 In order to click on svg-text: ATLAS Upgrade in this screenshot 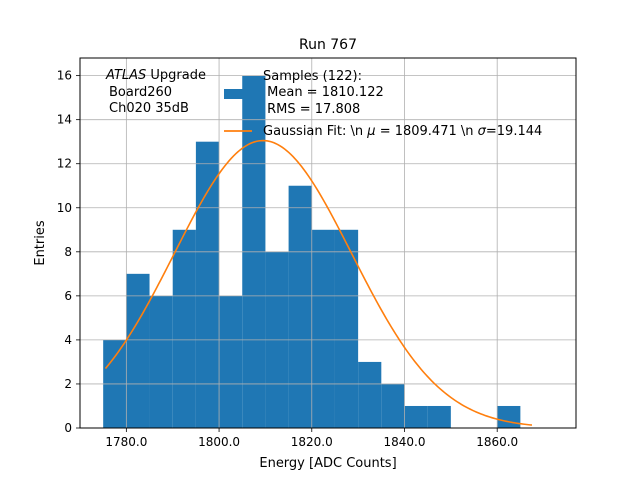, I will do `click(155, 75)`.